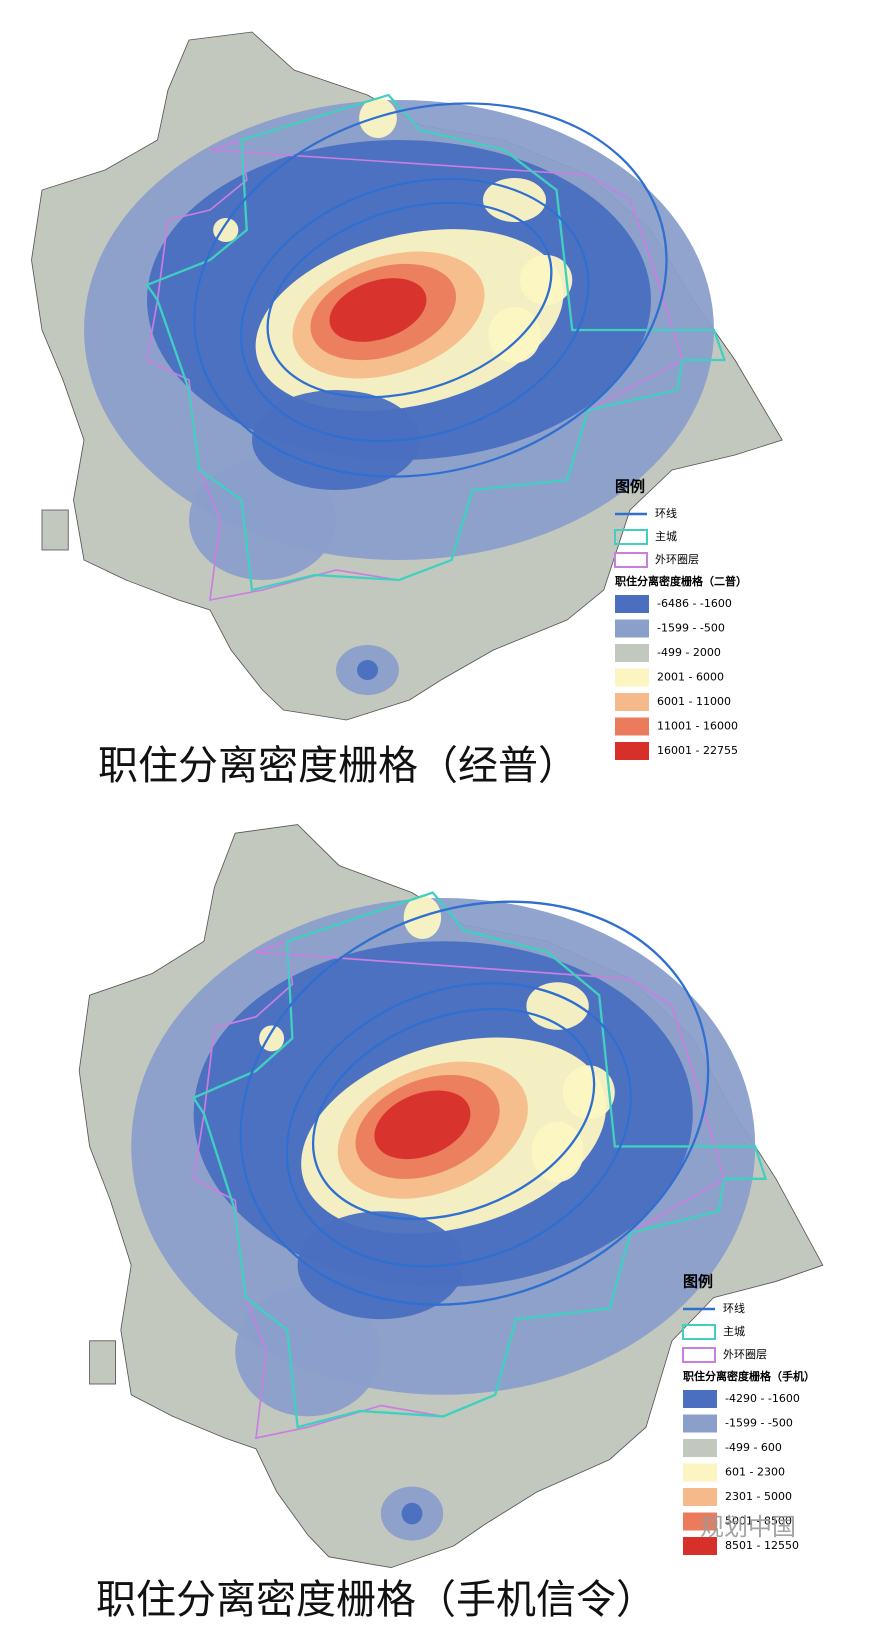 Image resolution: width=892 pixels, height=1650 pixels. What do you see at coordinates (697, 726) in the screenshot?
I see `legend-class-label: 11001 - 16000` at bounding box center [697, 726].